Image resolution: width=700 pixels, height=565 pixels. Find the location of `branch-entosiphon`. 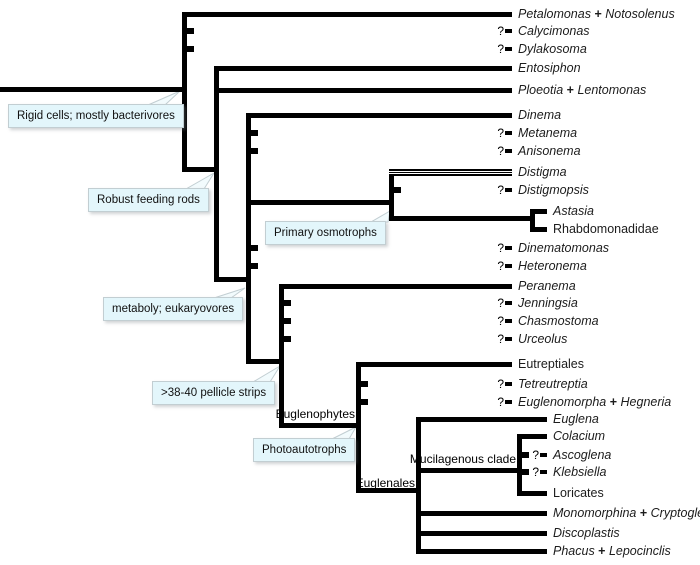

branch-entosiphon is located at coordinates (363, 68).